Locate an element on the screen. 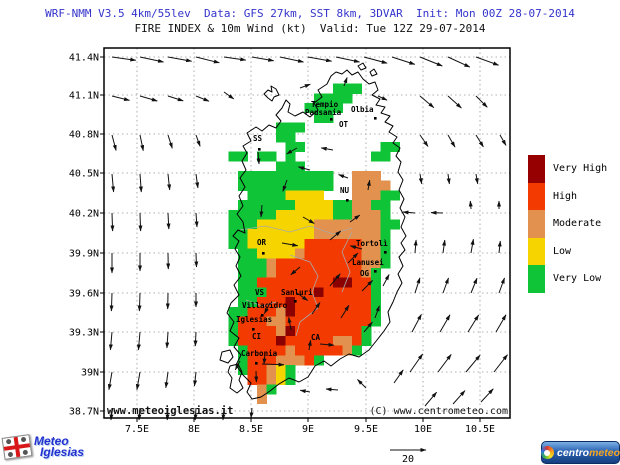 Image resolution: width=620 pixels, height=465 pixels. legend-swatch is located at coordinates (536, 251).